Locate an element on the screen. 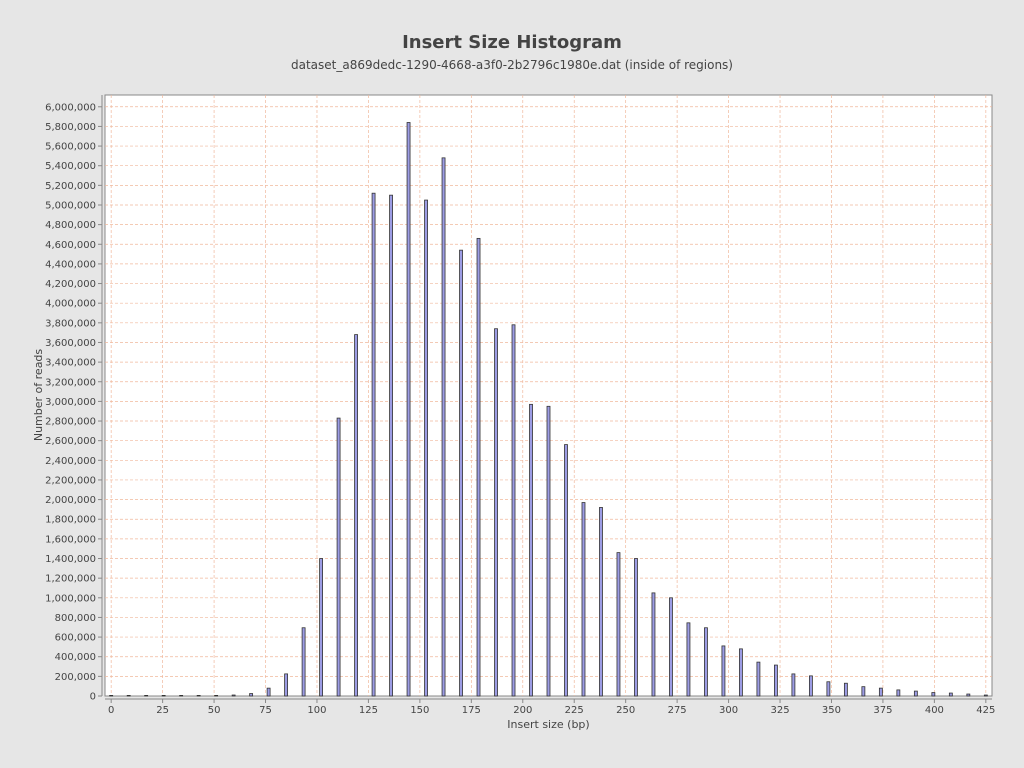 This screenshot has height=768, width=1024. y-tick-label: 4,600,000 is located at coordinates (70, 245).